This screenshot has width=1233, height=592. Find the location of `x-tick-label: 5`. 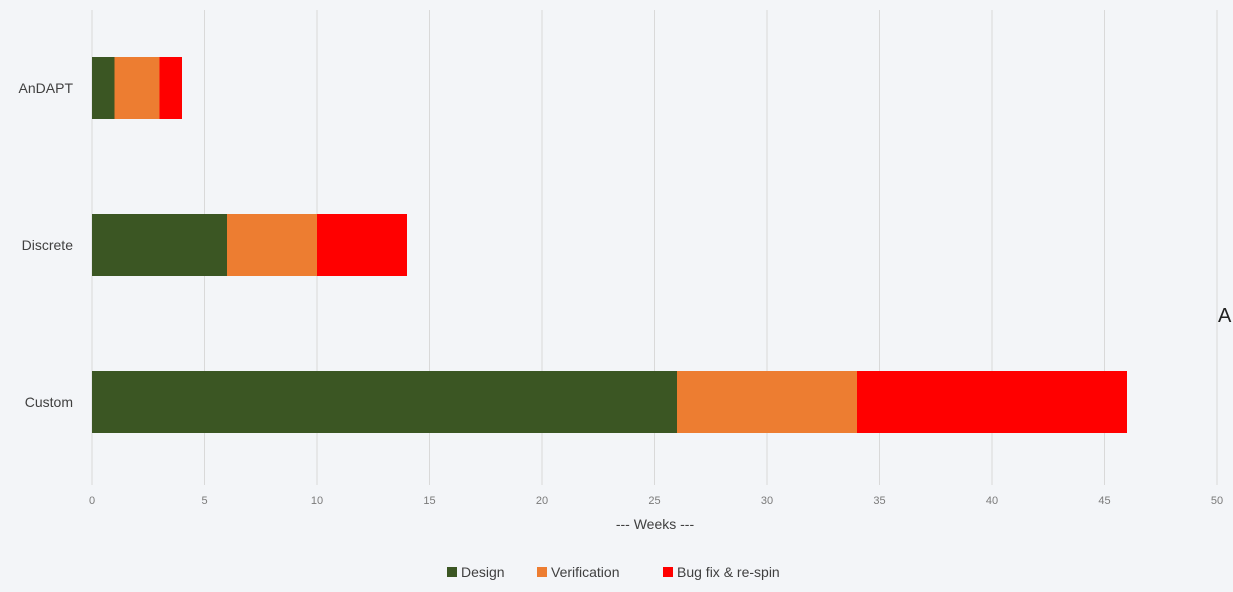

x-tick-label: 5 is located at coordinates (204, 501).